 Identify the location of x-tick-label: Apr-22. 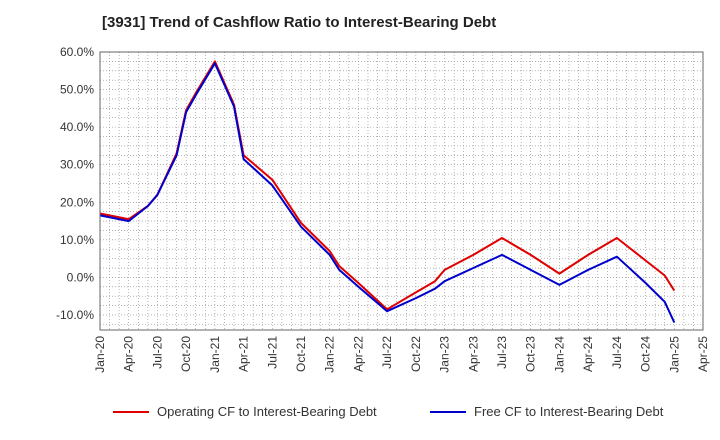
(358, 354).